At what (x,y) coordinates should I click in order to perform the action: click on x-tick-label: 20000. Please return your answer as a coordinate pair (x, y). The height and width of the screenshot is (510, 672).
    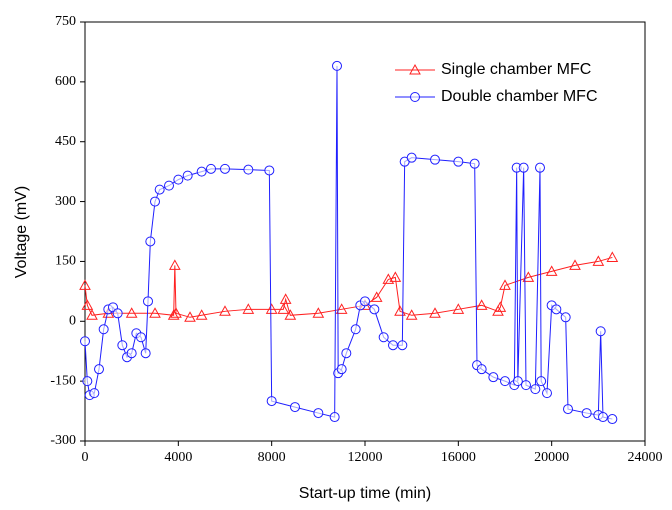
    Looking at the image, I should click on (551, 457).